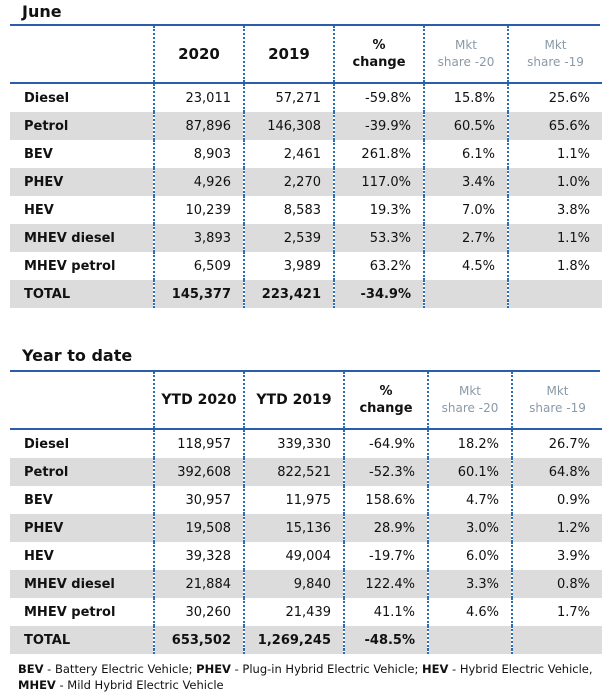 This screenshot has height=700, width=603. What do you see at coordinates (386, 443) in the screenshot?
I see `table-cell: -64.9%` at bounding box center [386, 443].